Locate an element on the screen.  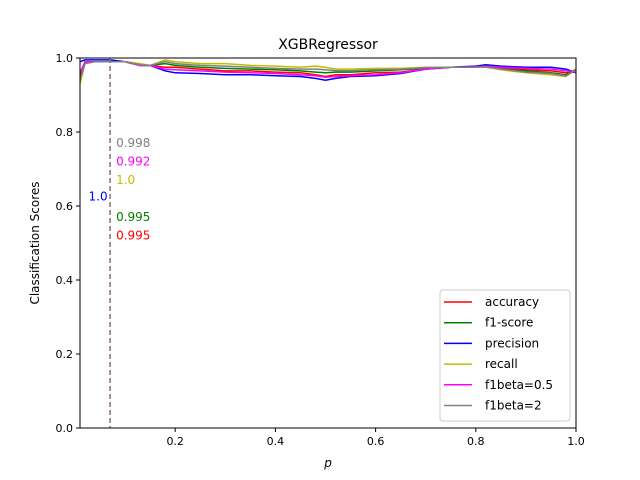
legend-label: f1beta=2 is located at coordinates (513, 406).